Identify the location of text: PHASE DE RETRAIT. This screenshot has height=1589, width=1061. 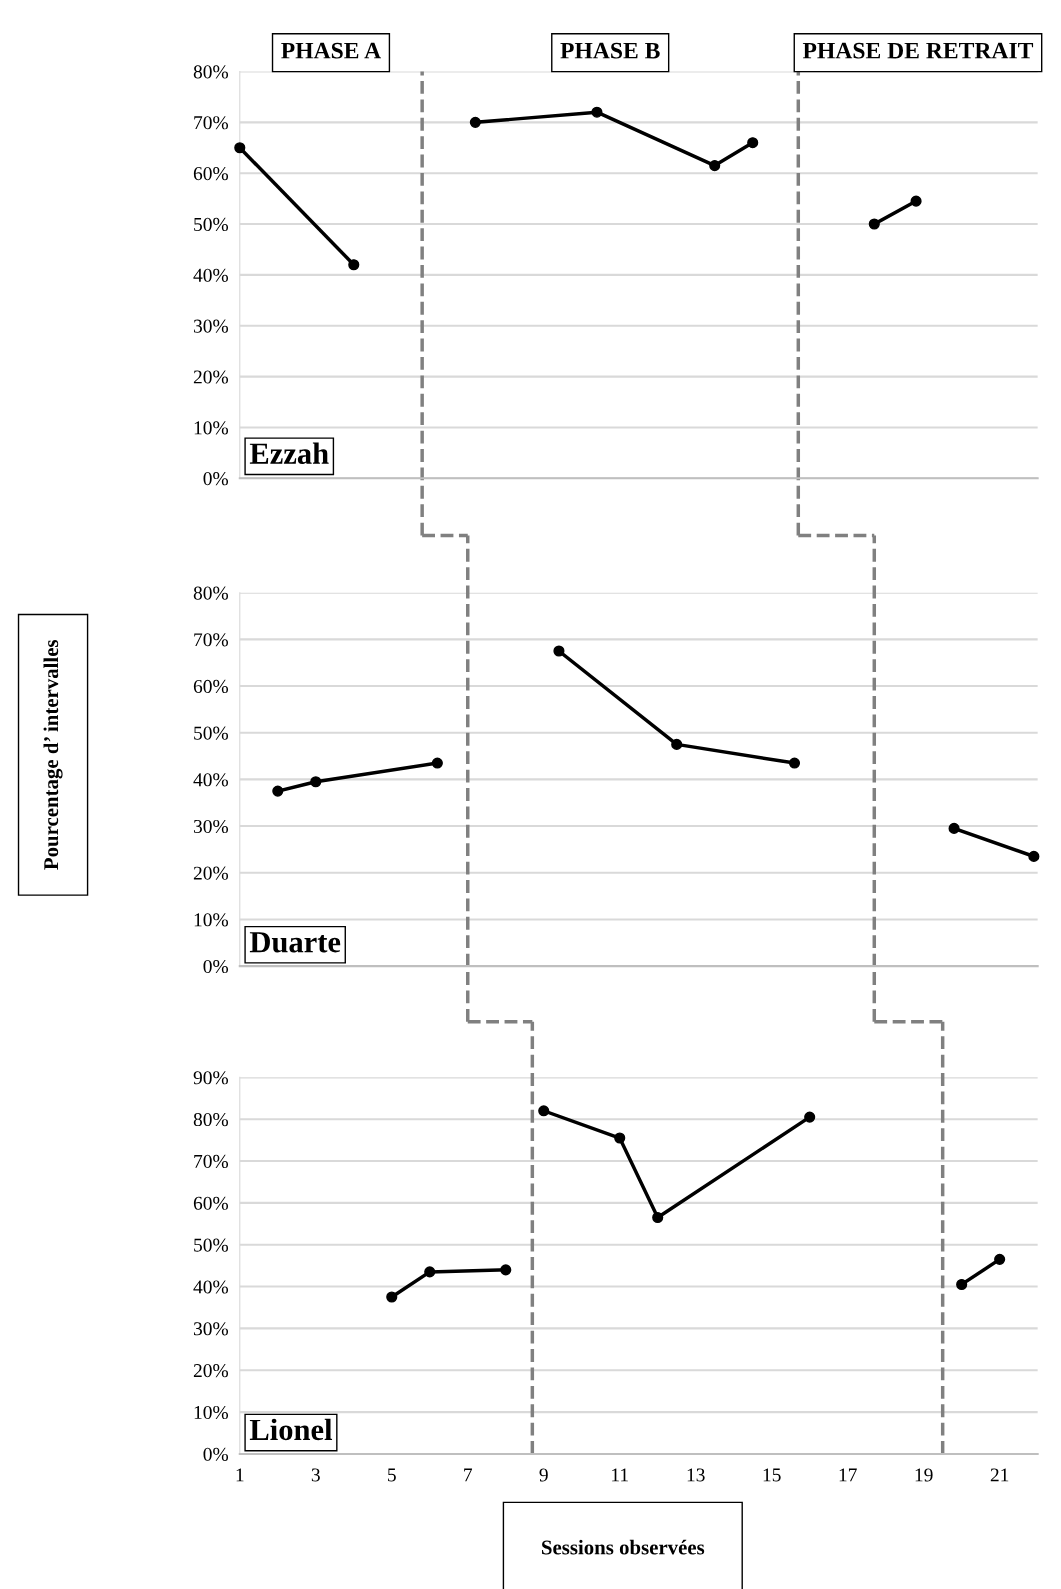
(918, 50).